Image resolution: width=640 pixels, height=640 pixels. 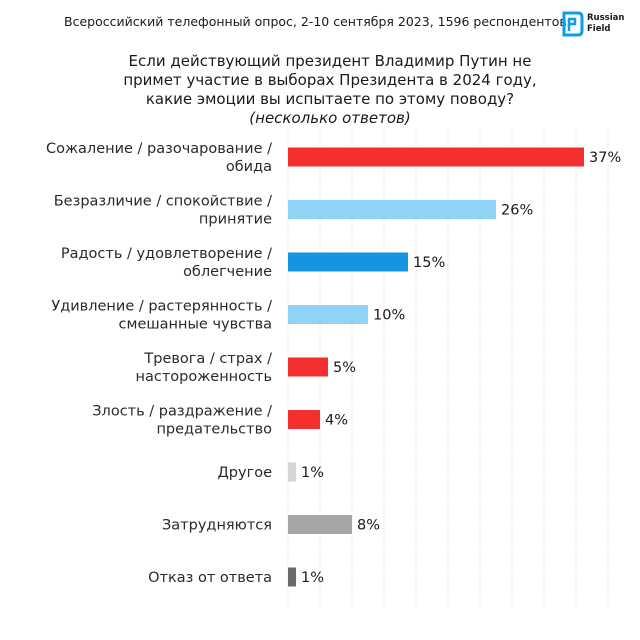 I want to click on category-label-line: Безразличие / спокойствие /, so click(x=163, y=202).